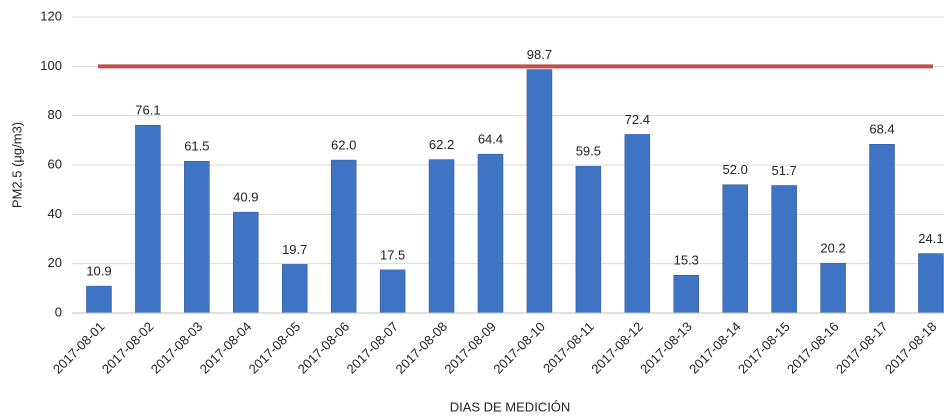  I want to click on x-tick-label: 2017-08-04, so click(226, 348).